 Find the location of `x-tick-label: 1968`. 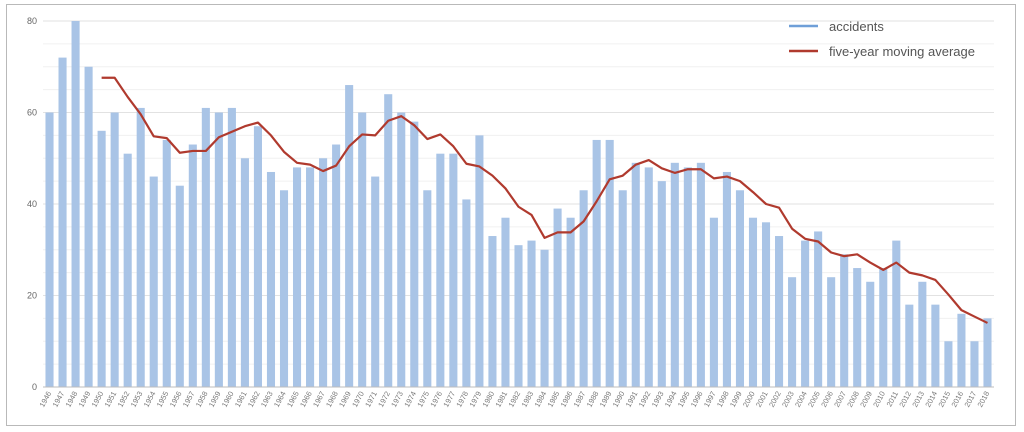

x-tick-label: 1968 is located at coordinates (332, 399).